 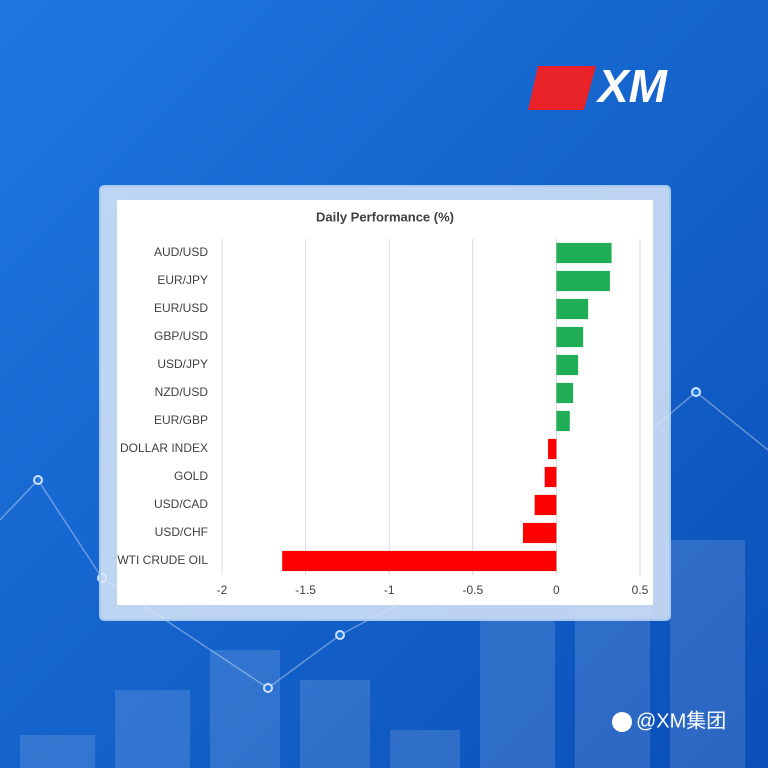 What do you see at coordinates (181, 532) in the screenshot?
I see `y-tick-label: USD/CHF` at bounding box center [181, 532].